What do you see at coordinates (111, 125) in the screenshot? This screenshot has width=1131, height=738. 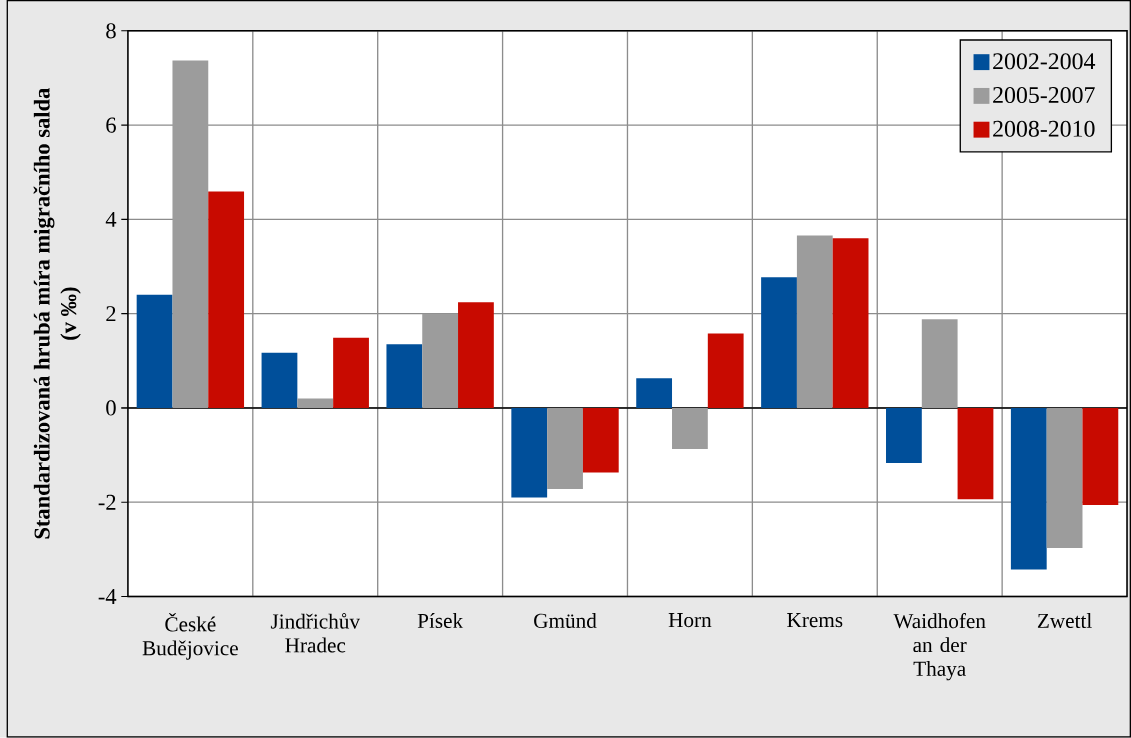 I see `y-tick-label: 6` at bounding box center [111, 125].